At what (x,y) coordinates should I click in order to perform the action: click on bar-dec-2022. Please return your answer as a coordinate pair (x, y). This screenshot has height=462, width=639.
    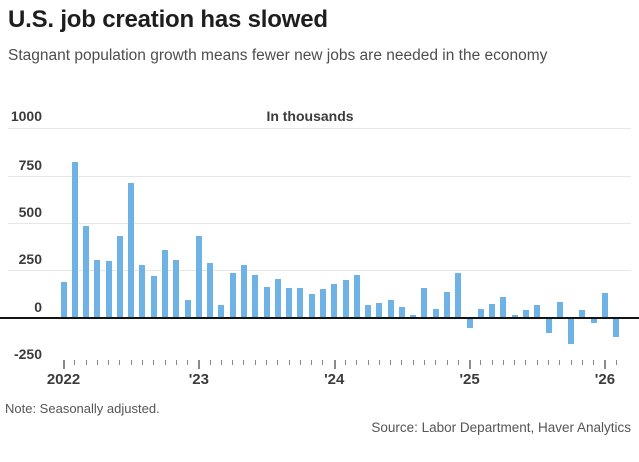
    Looking at the image, I should click on (187, 308).